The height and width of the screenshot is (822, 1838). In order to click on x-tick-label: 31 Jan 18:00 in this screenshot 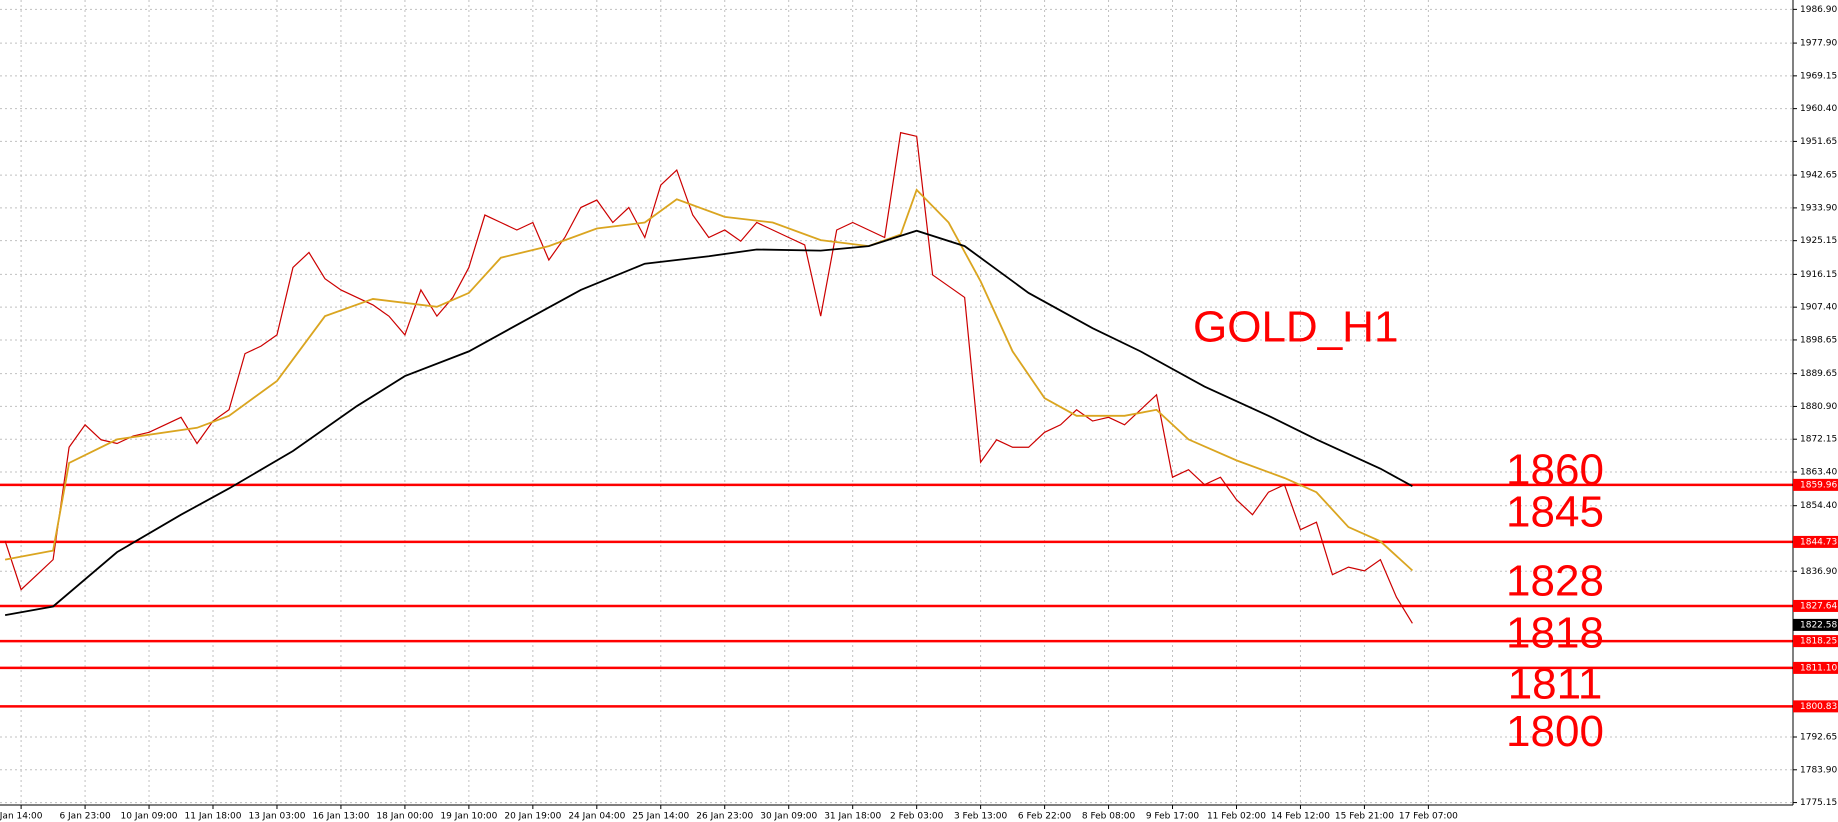, I will do `click(852, 817)`.